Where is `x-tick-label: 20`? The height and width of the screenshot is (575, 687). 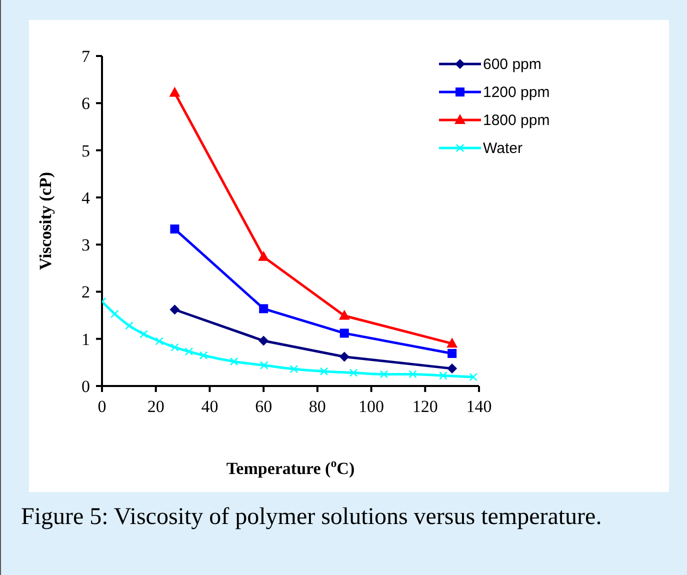 x-tick-label: 20 is located at coordinates (155, 406).